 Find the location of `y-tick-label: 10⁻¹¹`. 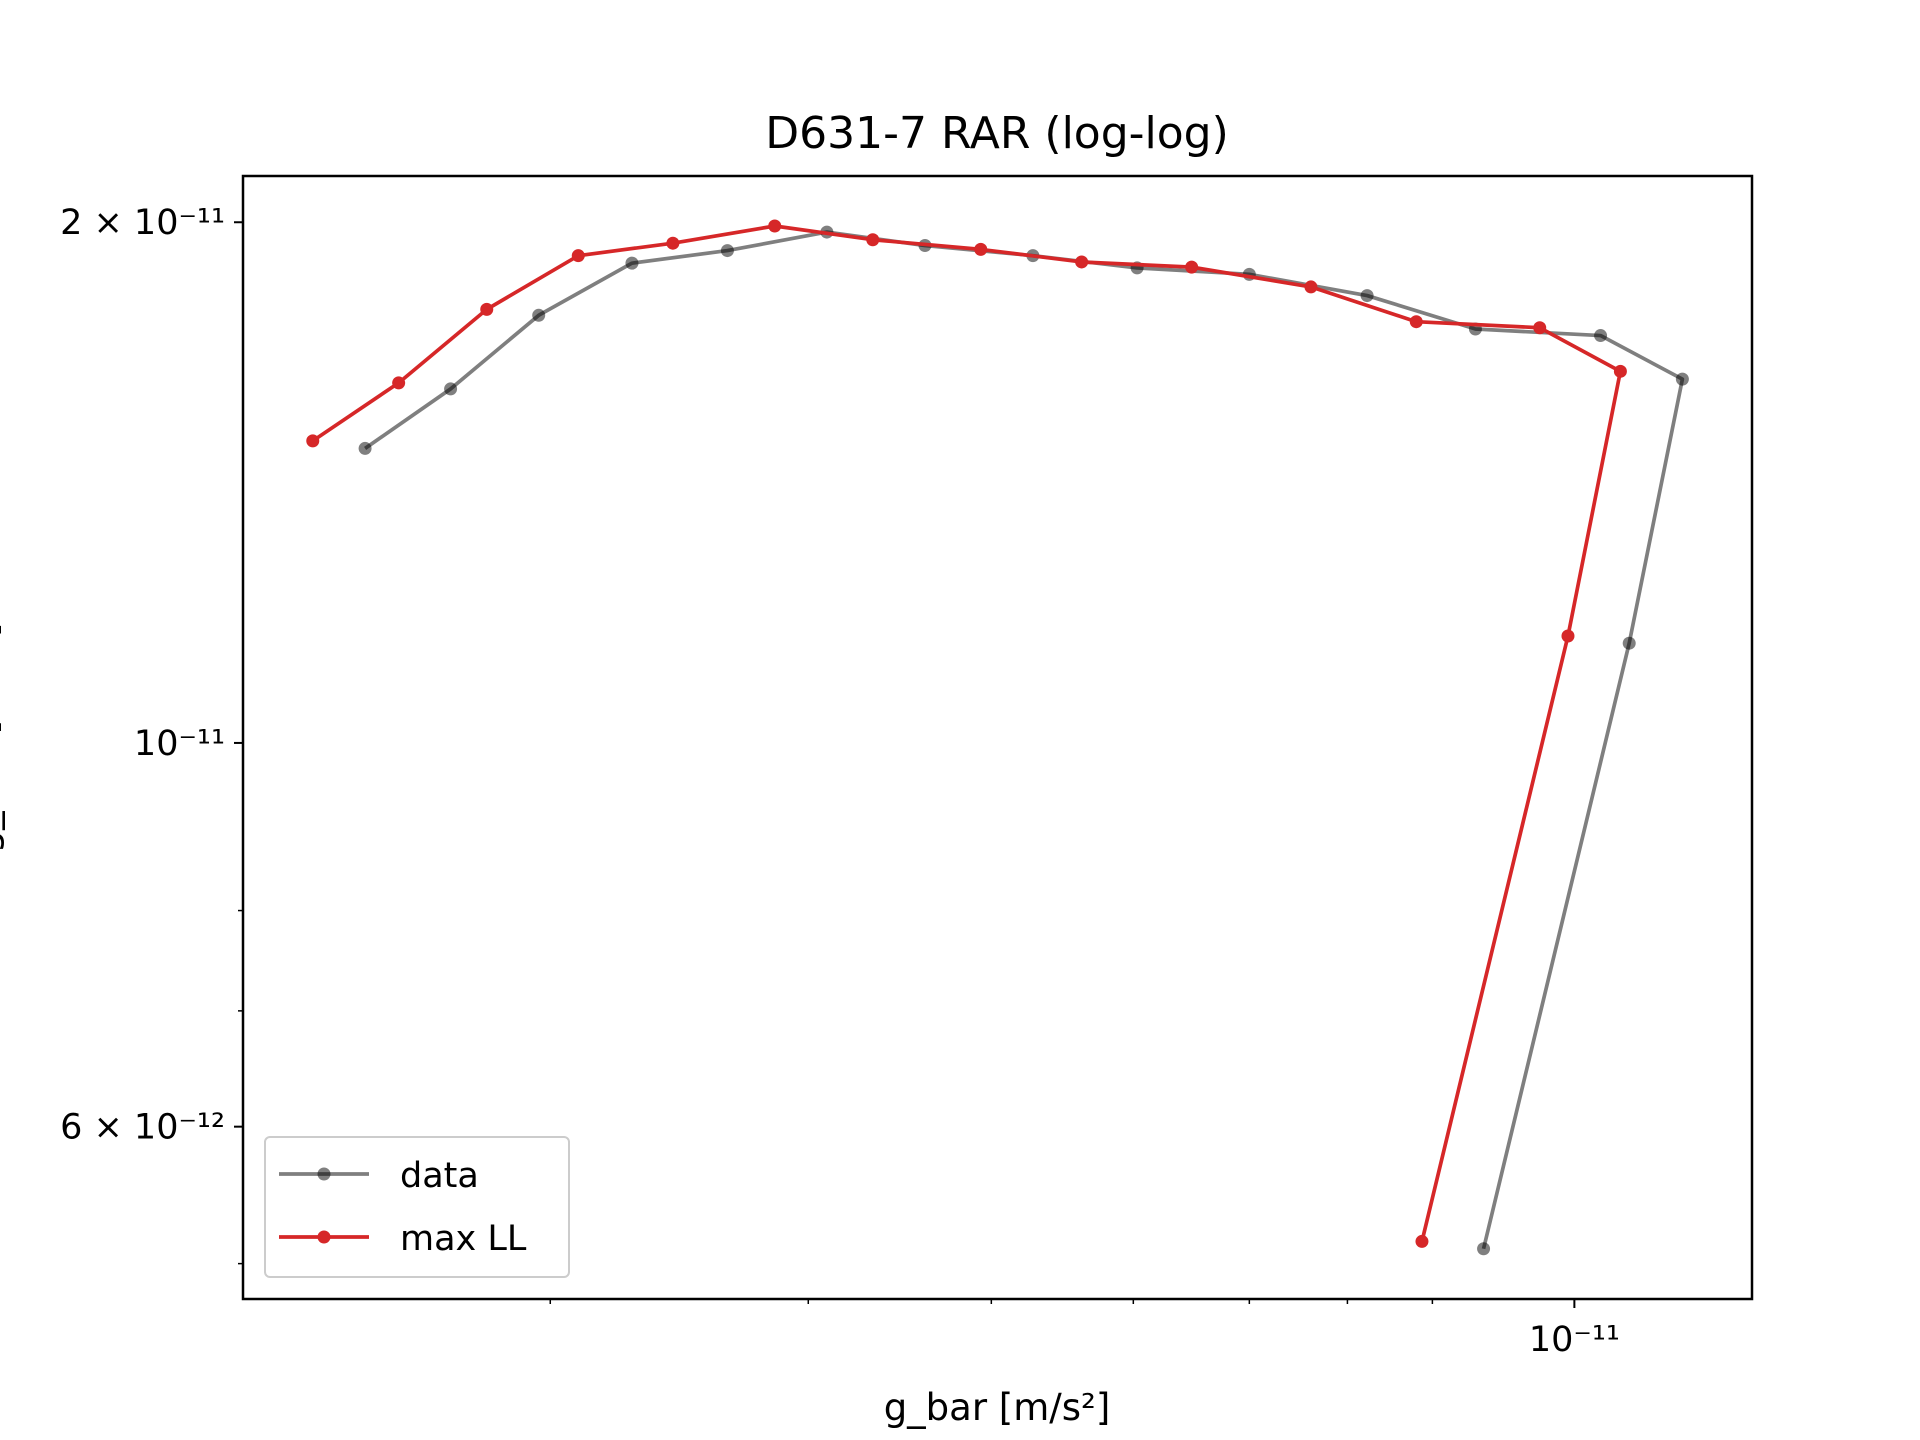

y-tick-label: 10⁻¹¹ is located at coordinates (179, 744).